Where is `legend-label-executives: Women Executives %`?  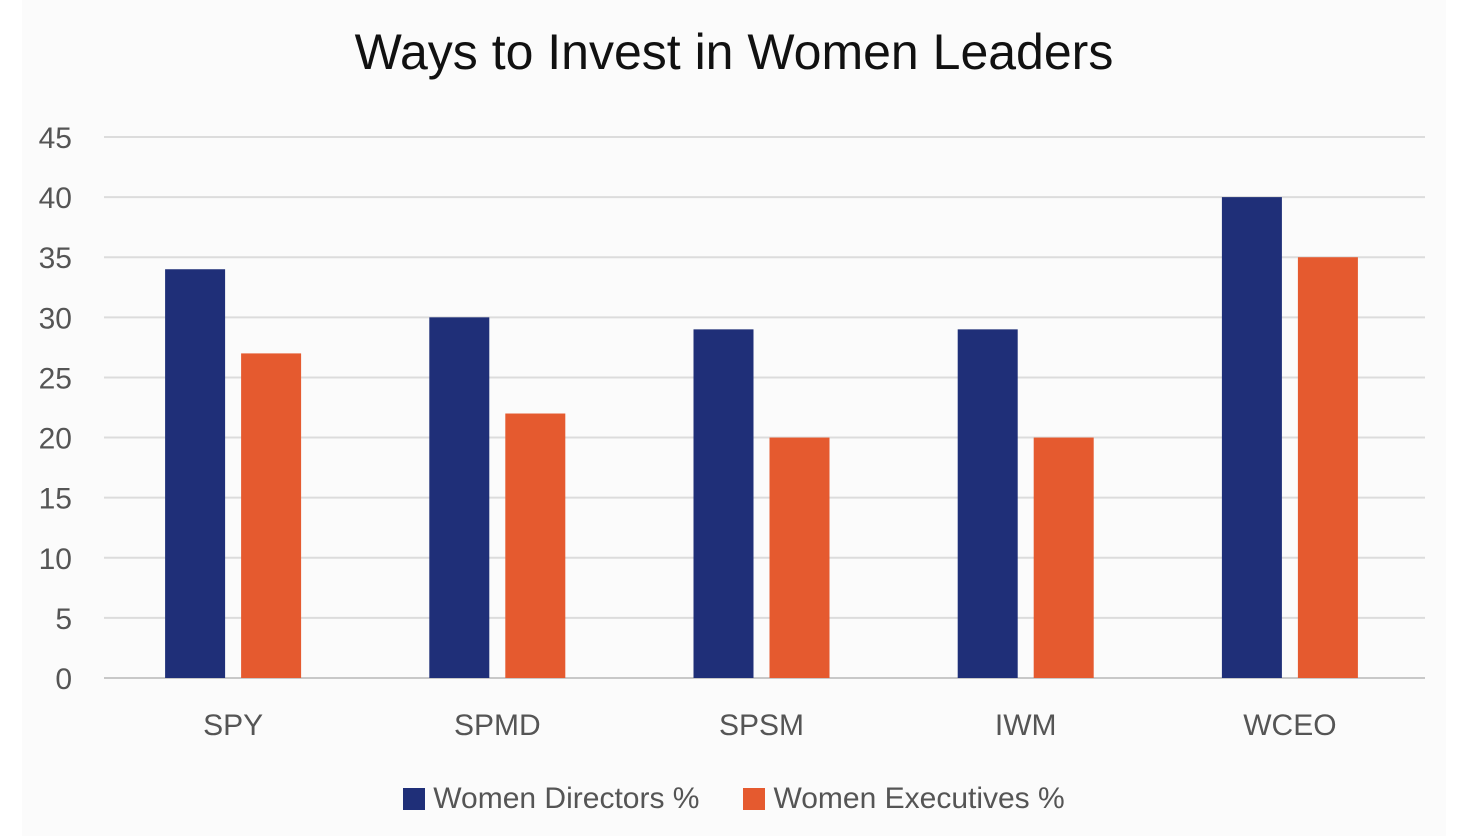 legend-label-executives: Women Executives % is located at coordinates (919, 798).